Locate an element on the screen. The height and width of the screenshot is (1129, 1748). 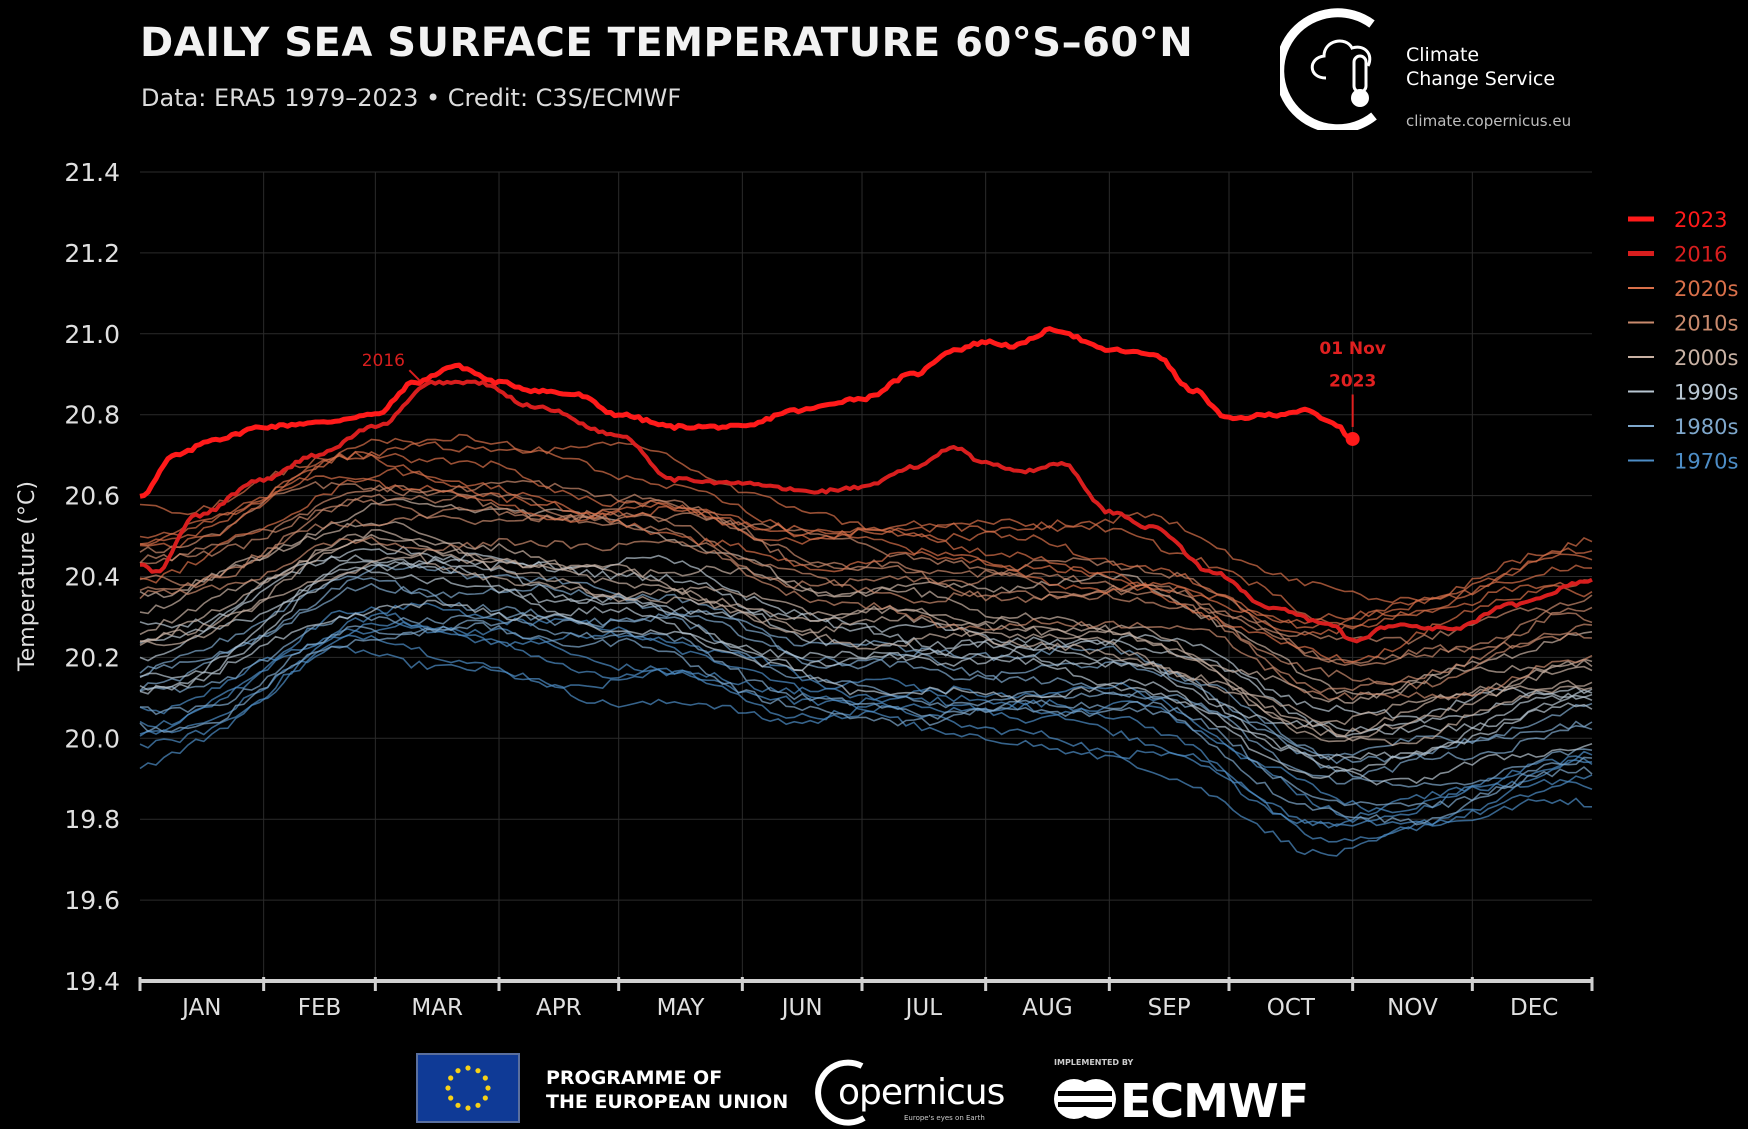
x-tick-label: NOV is located at coordinates (1412, 1008).